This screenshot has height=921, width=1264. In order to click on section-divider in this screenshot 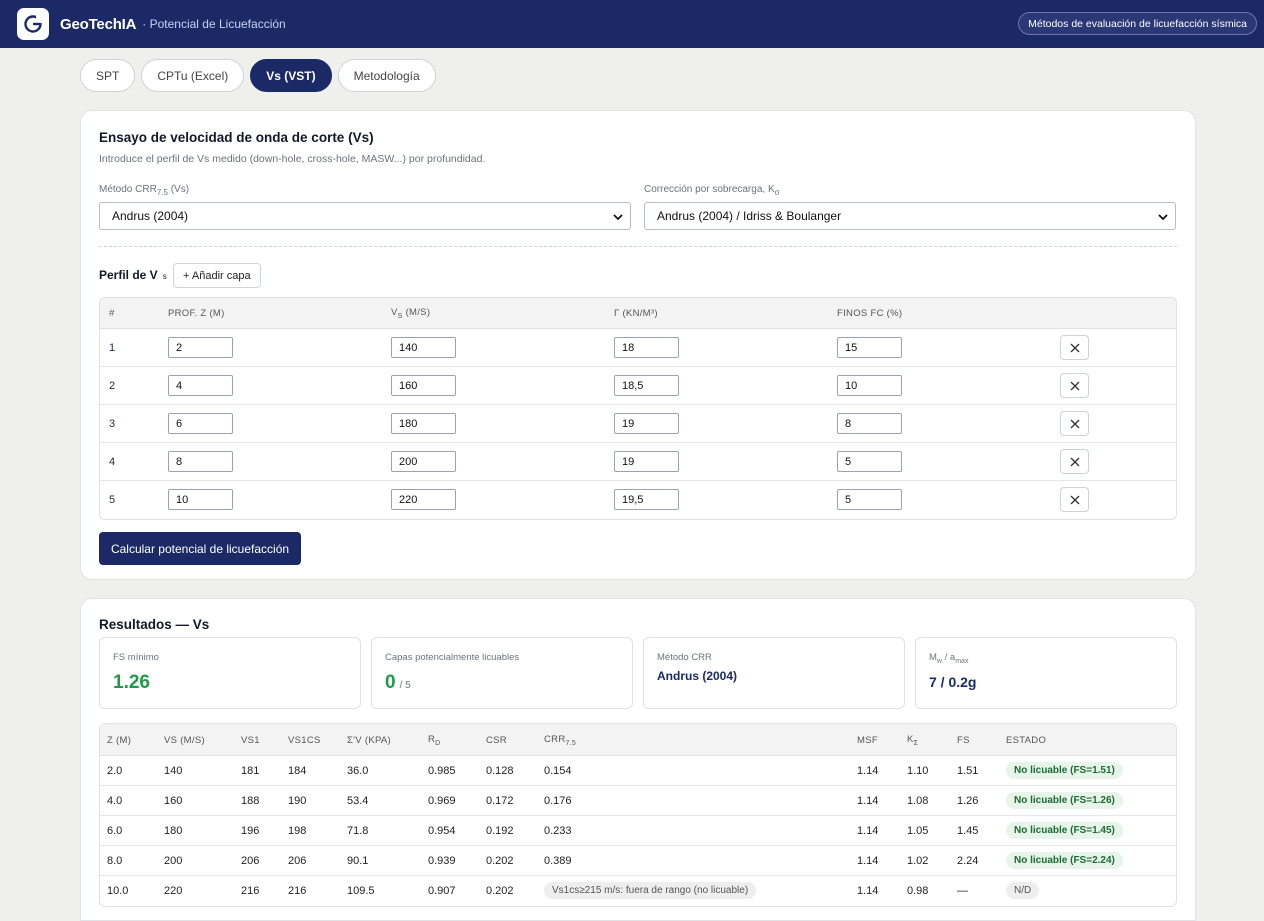, I will do `click(638, 246)`.